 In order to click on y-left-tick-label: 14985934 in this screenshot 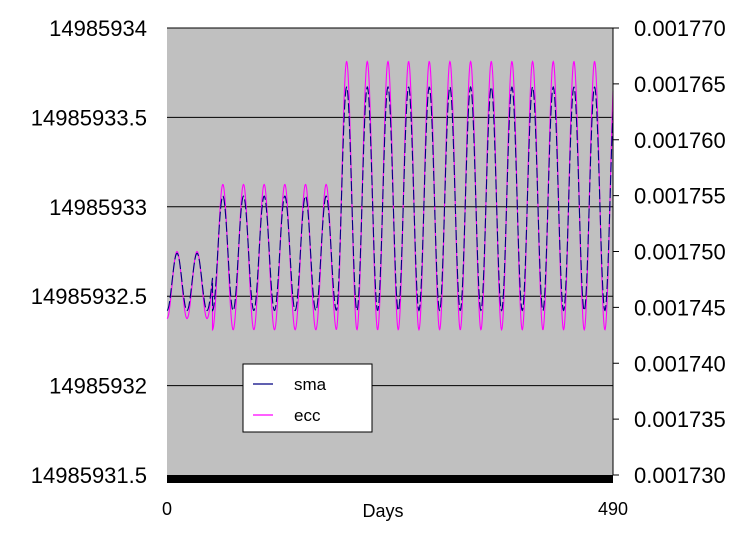, I will do `click(98, 28)`.